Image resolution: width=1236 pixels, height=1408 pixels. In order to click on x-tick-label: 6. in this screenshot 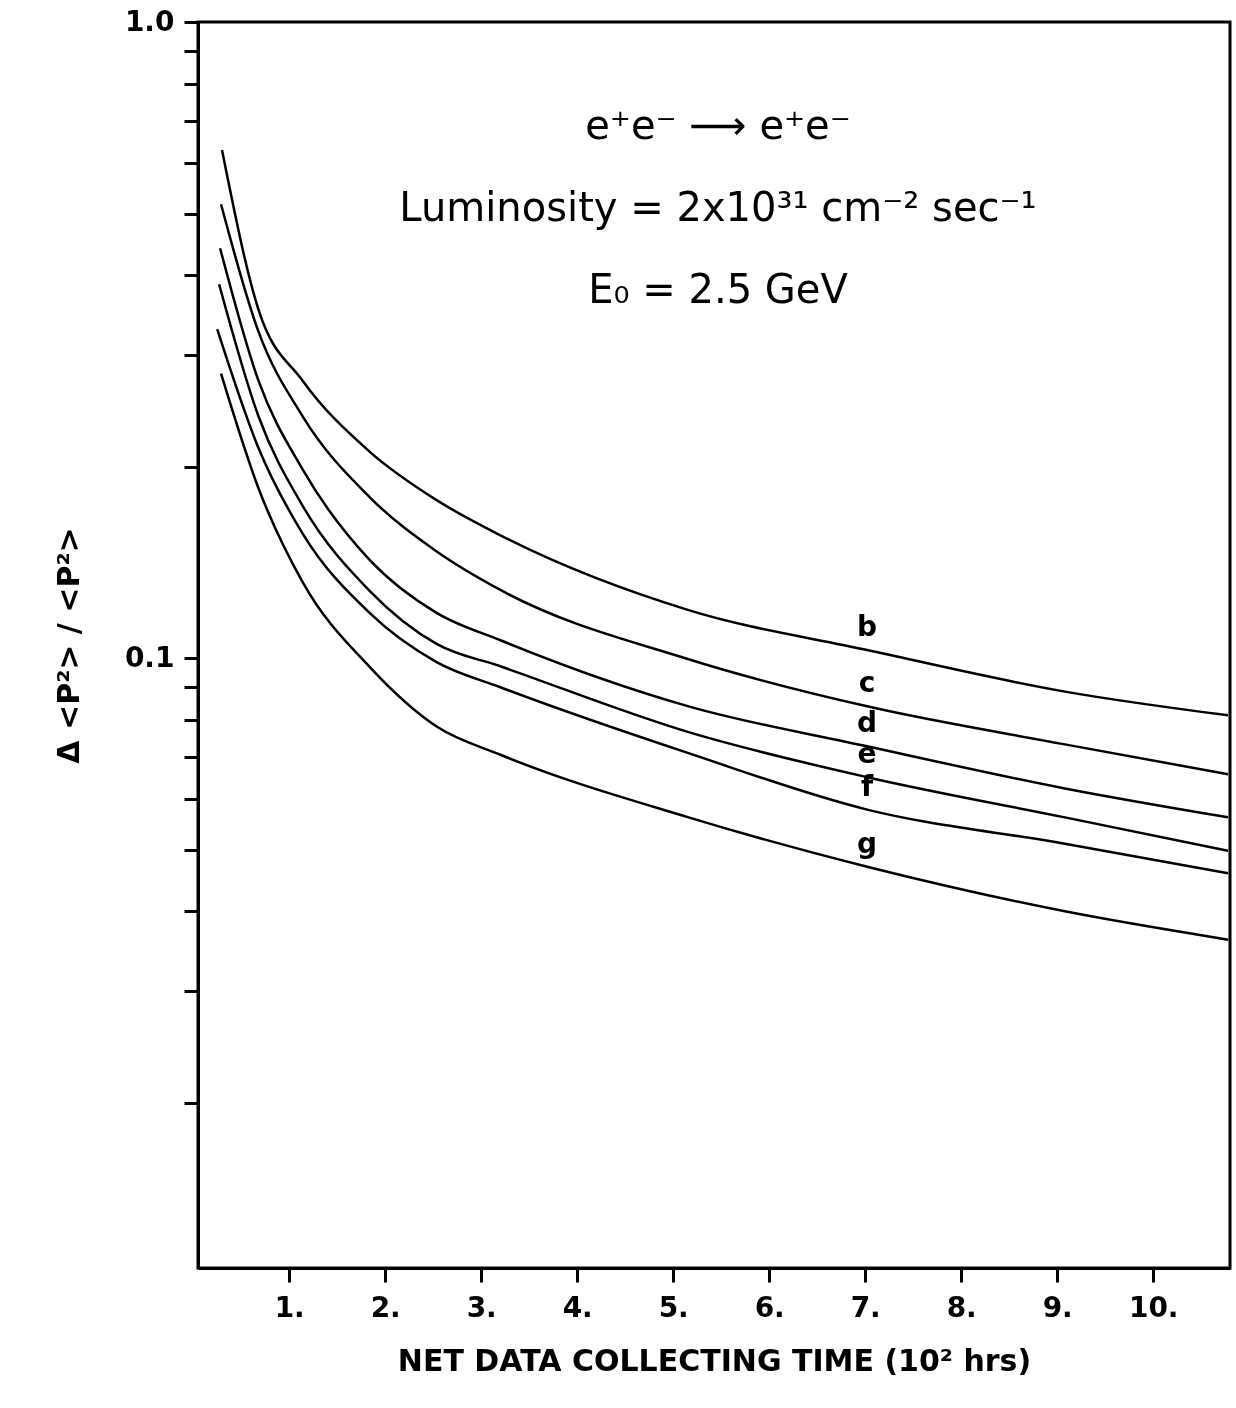, I will do `click(769, 1307)`.